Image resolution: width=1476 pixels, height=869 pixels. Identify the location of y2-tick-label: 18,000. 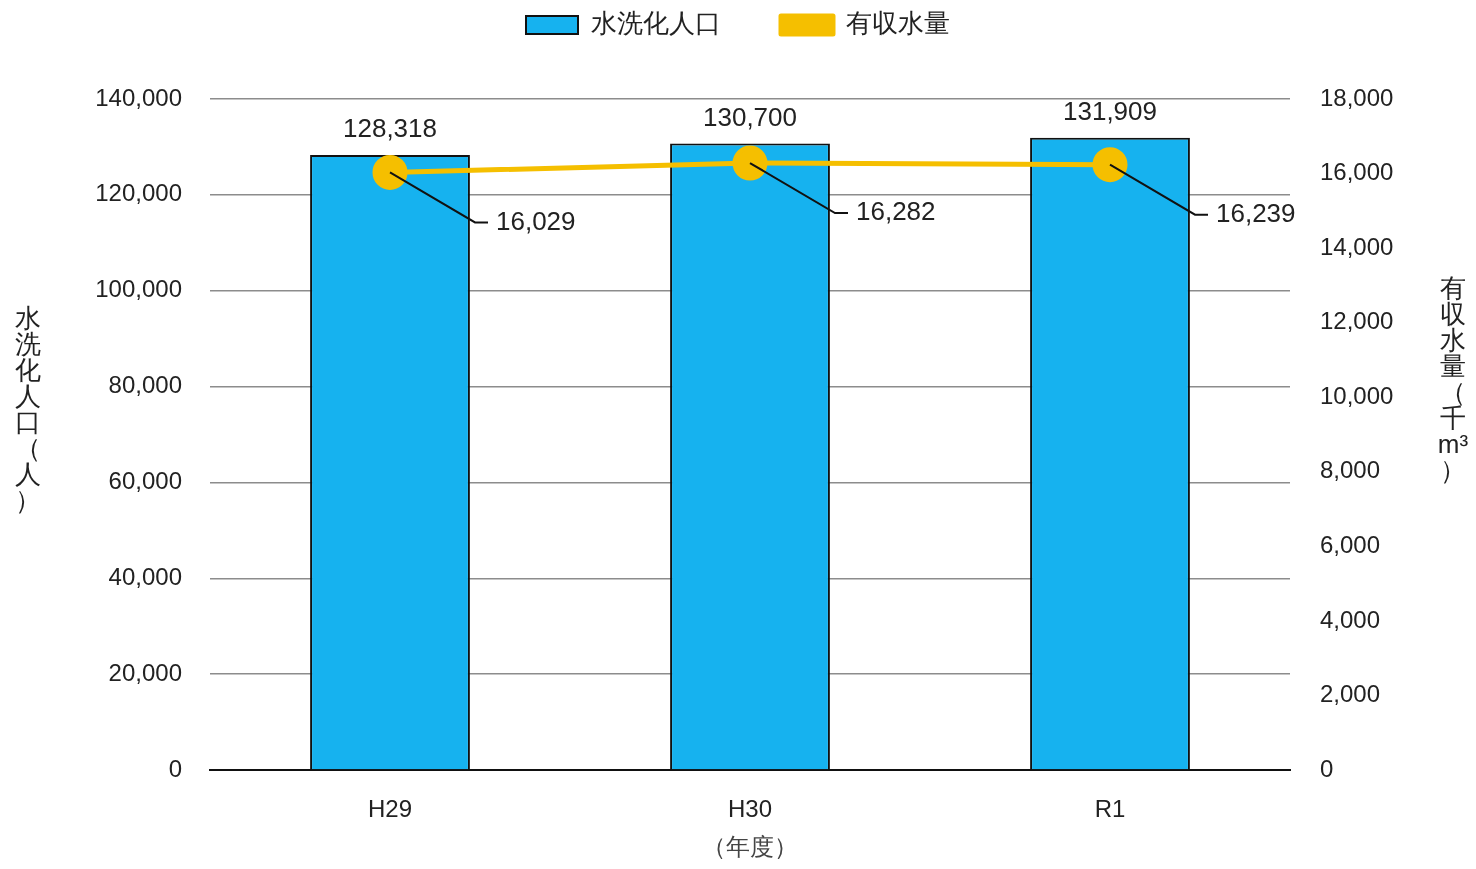
(1357, 97).